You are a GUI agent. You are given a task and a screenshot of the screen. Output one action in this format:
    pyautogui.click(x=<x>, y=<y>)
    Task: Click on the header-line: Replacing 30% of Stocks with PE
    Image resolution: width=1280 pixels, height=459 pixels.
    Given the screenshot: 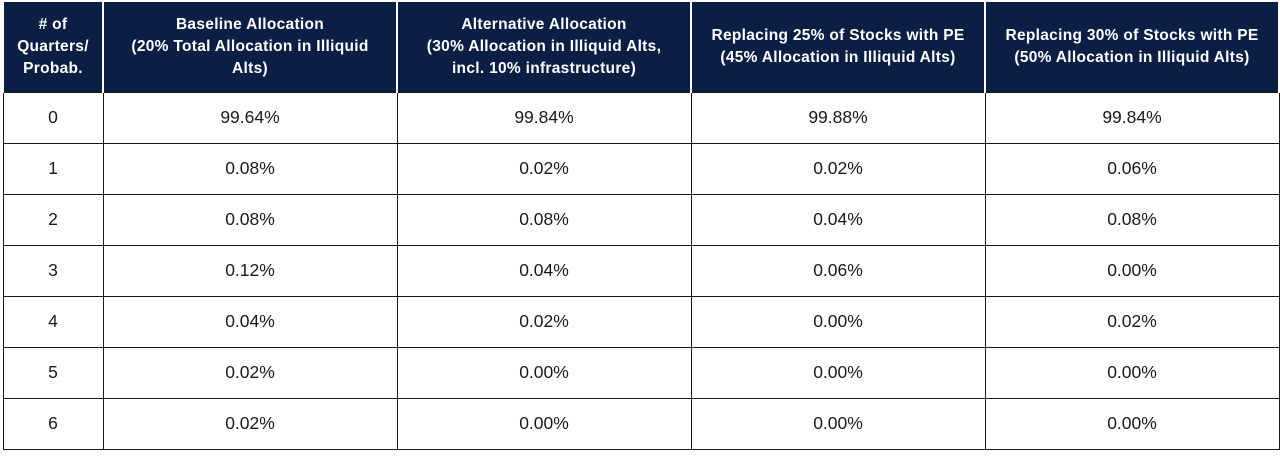 What is the action you would take?
    pyautogui.click(x=1132, y=35)
    